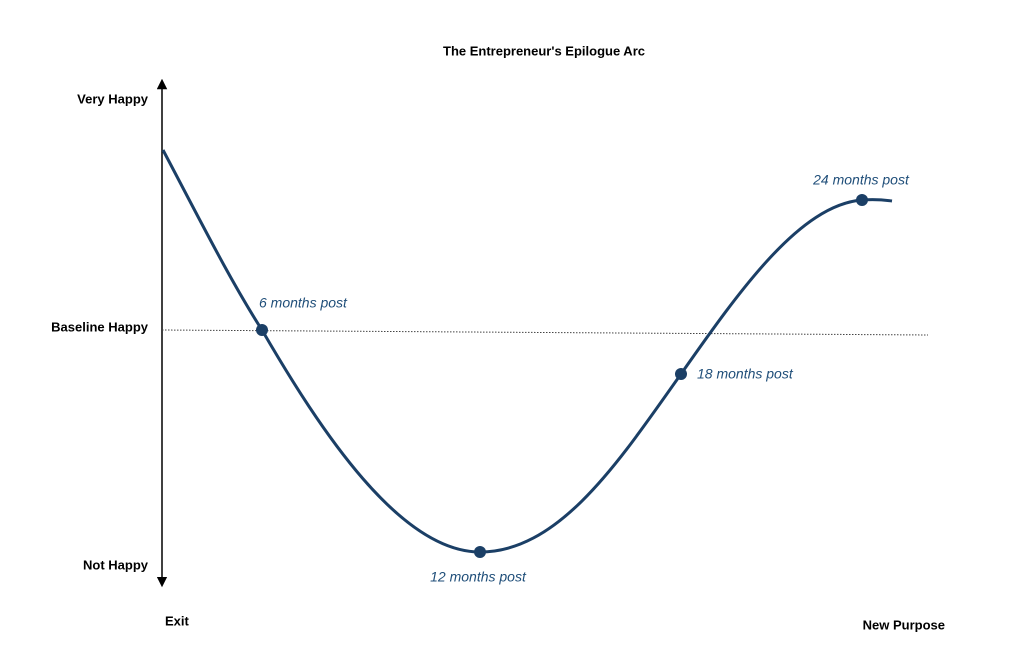 The width and height of the screenshot is (1024, 658). Describe the element at coordinates (116, 564) in the screenshot. I see `y-label: Not Happy` at that location.